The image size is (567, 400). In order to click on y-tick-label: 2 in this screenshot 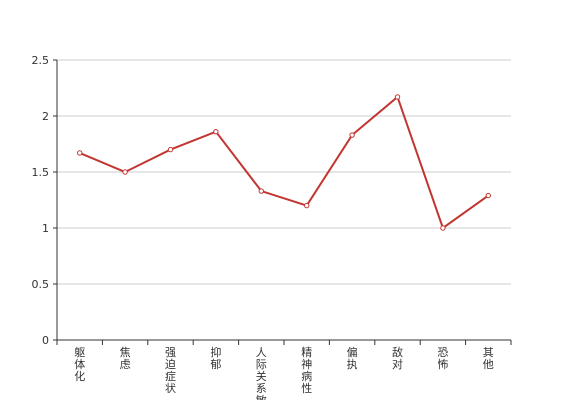, I will do `click(45, 116)`.